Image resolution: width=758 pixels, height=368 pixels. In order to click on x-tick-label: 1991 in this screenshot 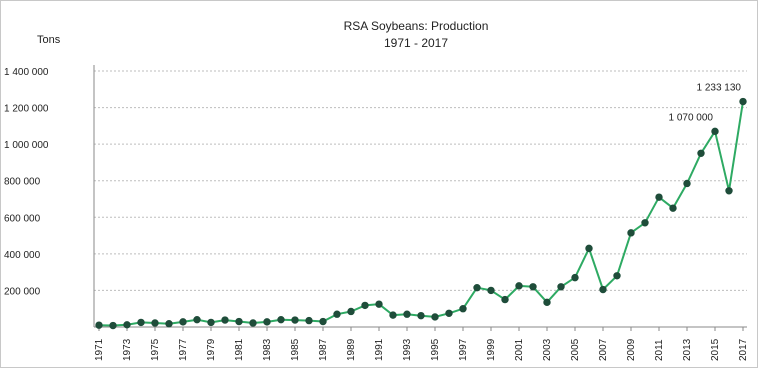, I will do `click(379, 349)`.